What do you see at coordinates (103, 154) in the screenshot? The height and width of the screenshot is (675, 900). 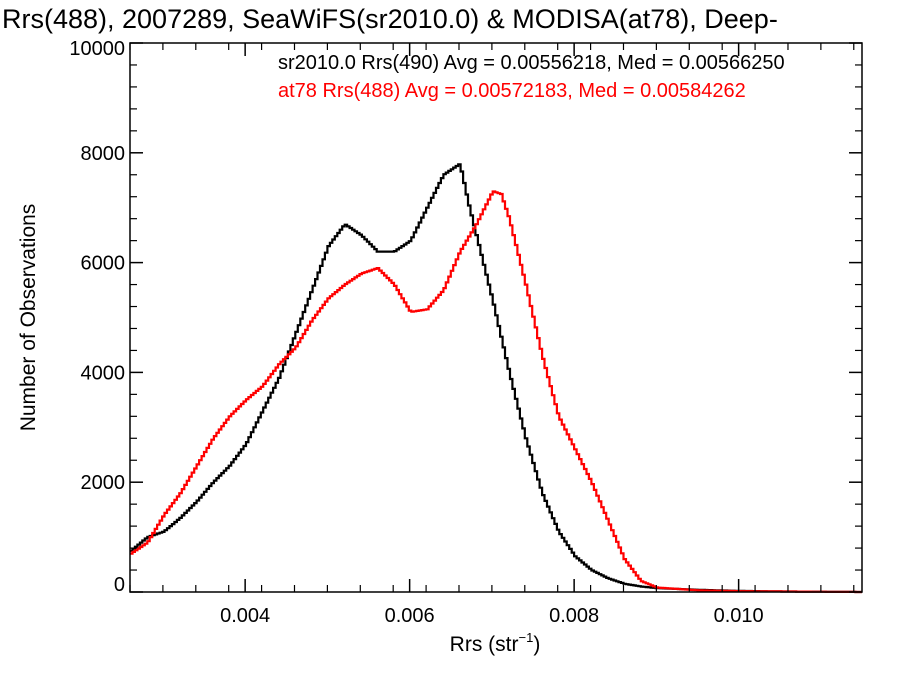 I see `y-tick-label: 8000` at bounding box center [103, 154].